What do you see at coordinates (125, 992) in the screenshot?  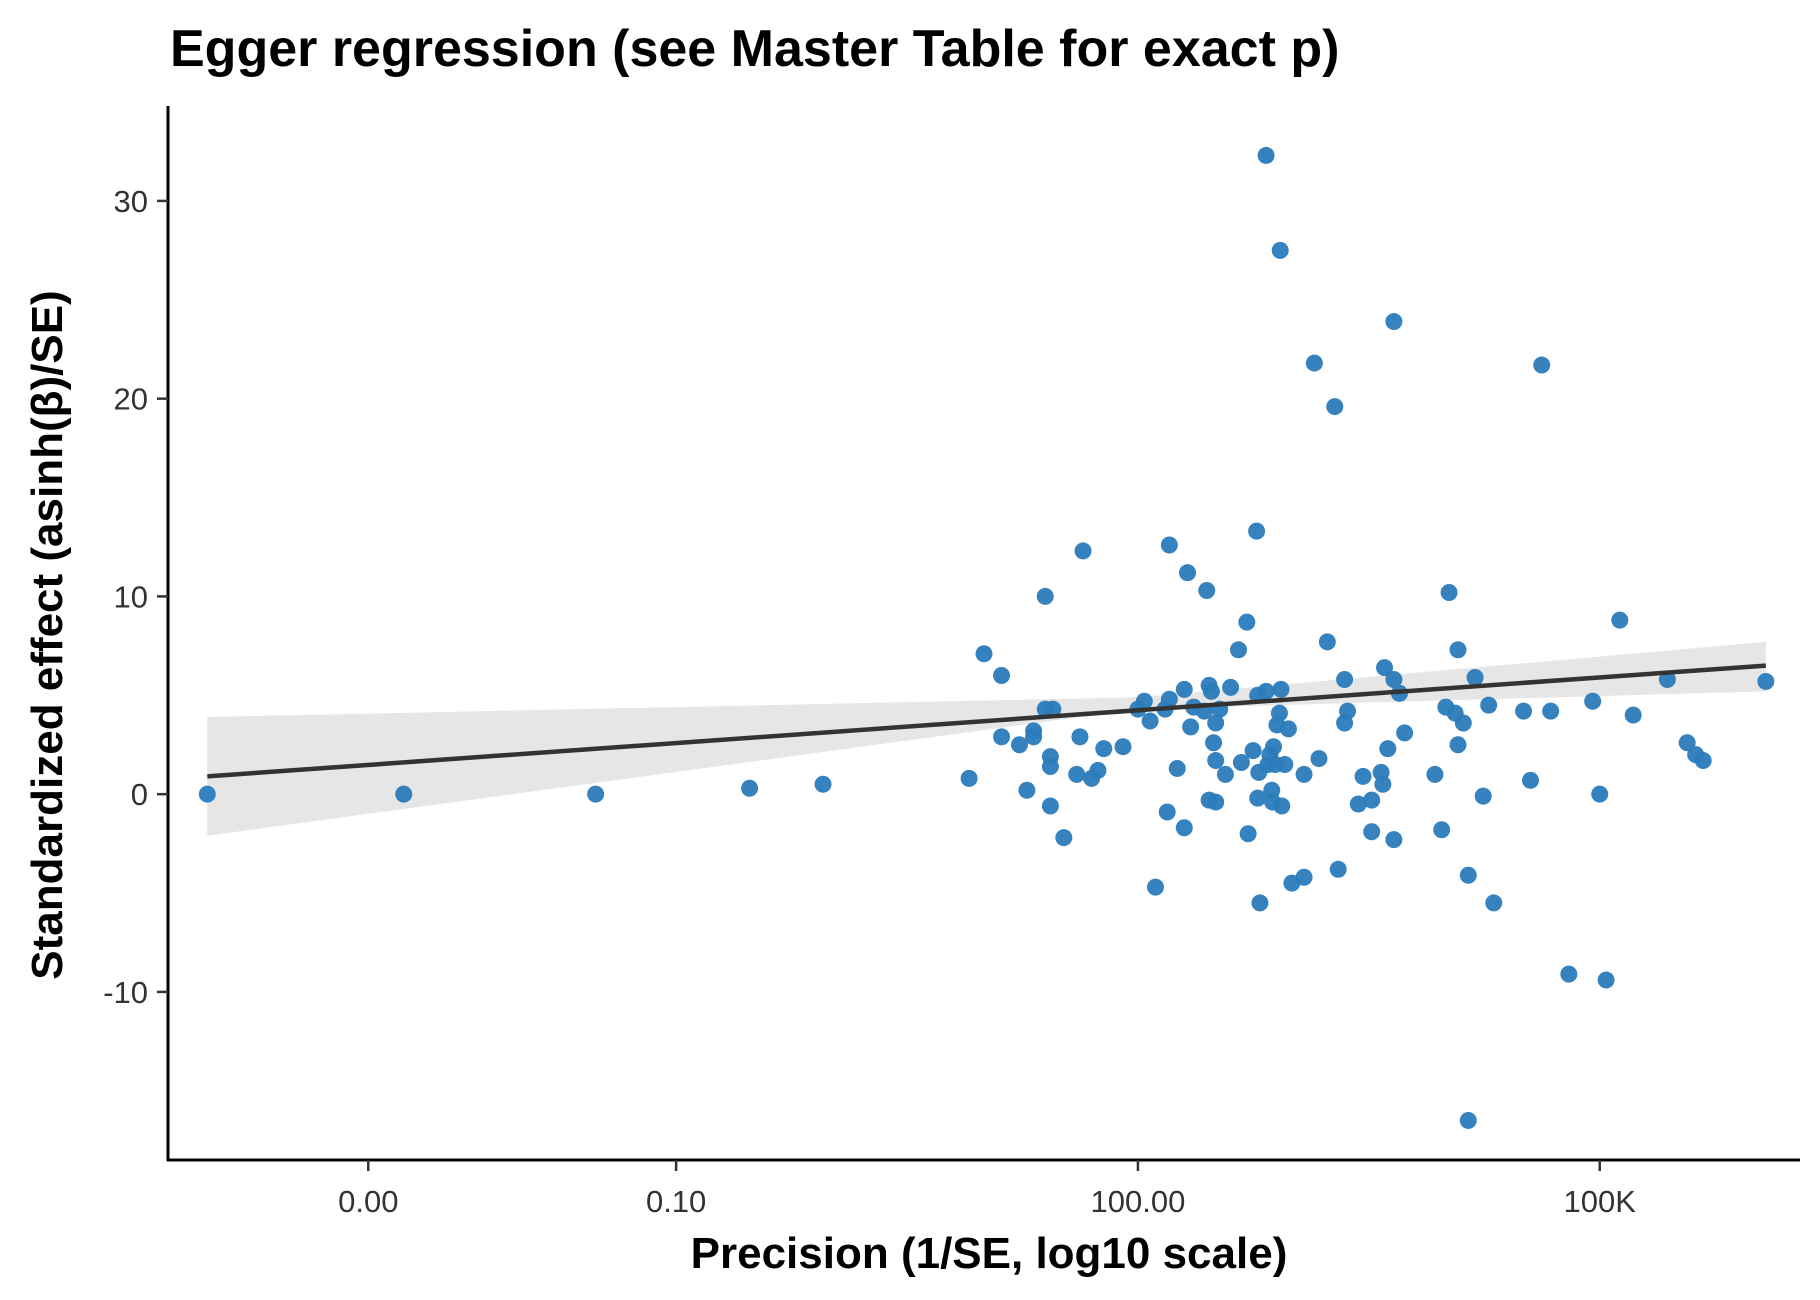 I see `y-tick-label: -10` at bounding box center [125, 992].